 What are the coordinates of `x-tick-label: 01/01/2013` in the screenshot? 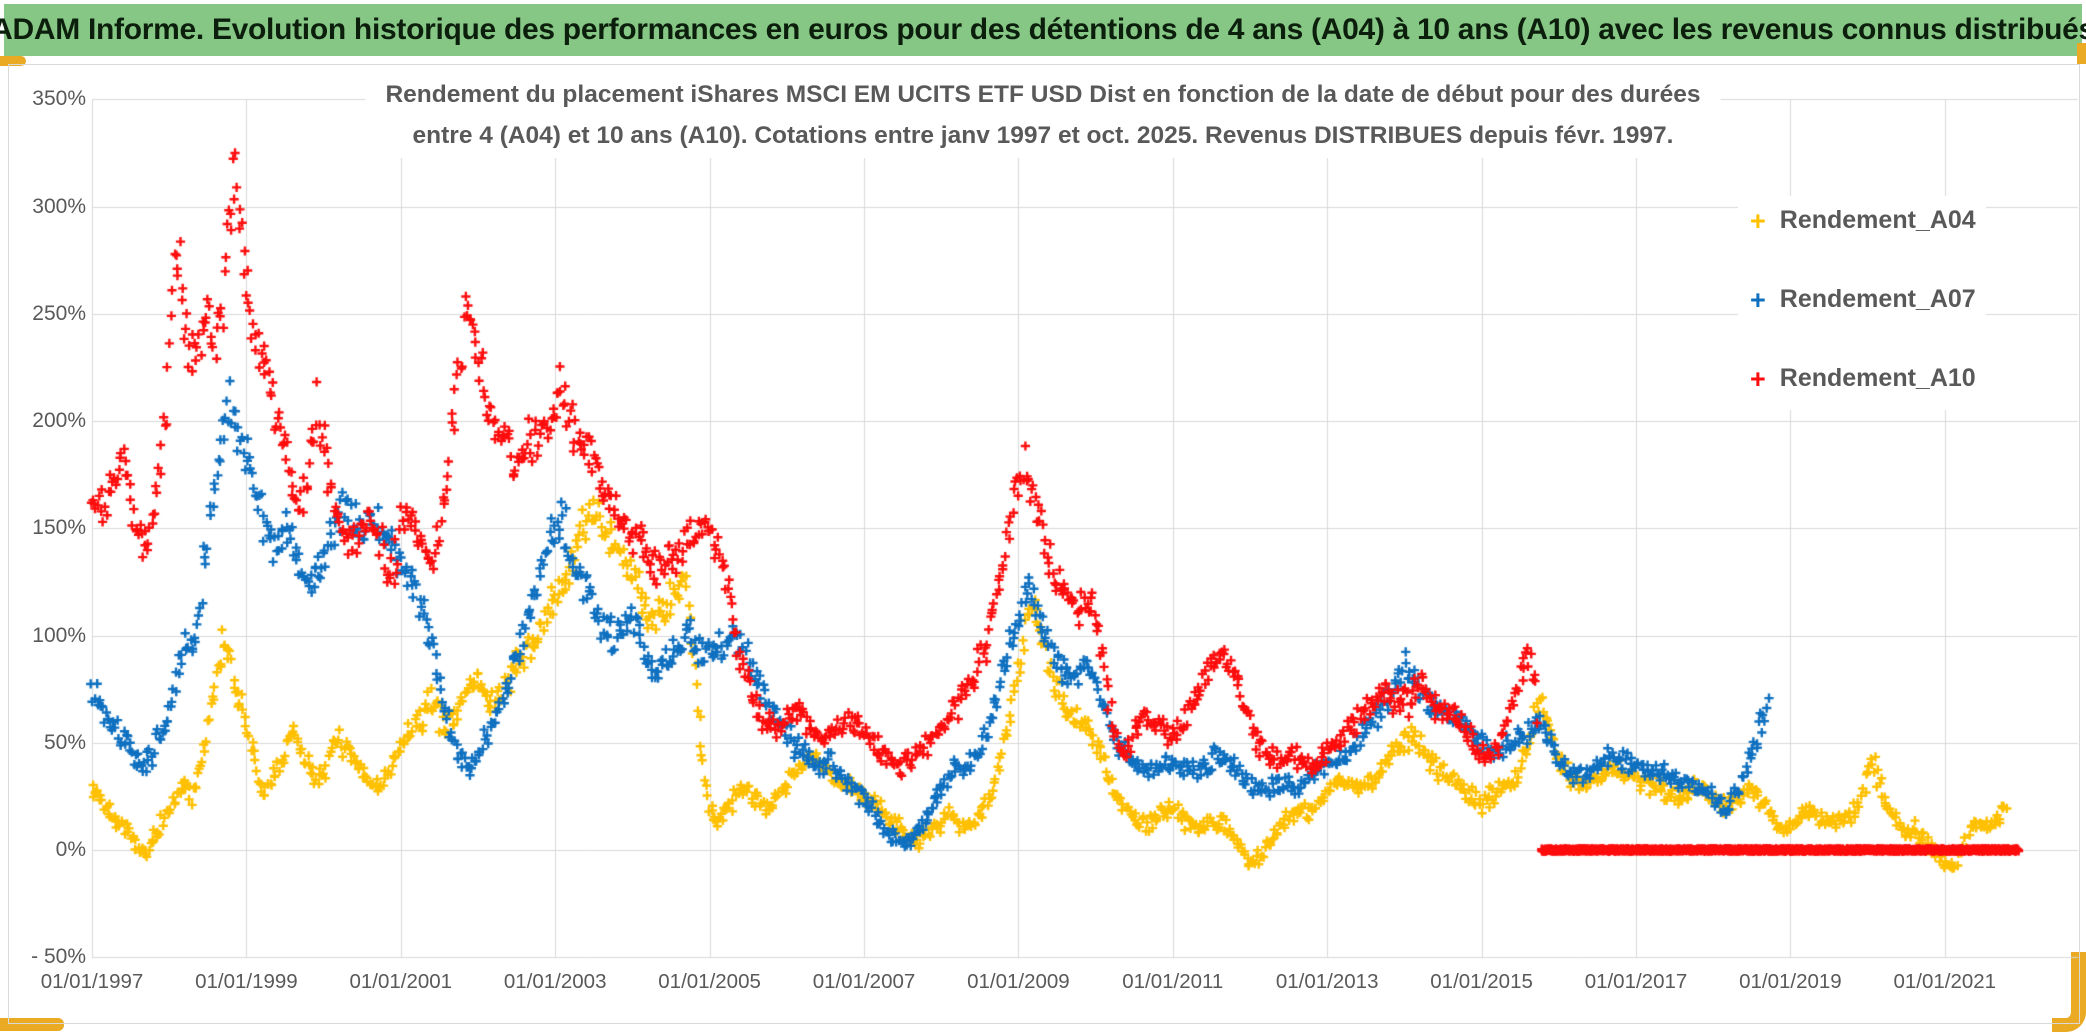 It's located at (1327, 981).